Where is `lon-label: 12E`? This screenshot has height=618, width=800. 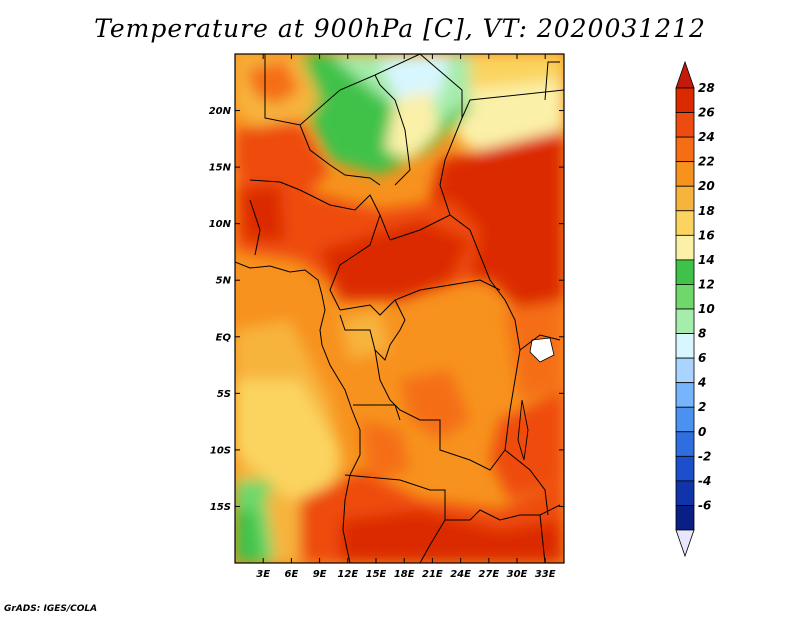 lon-label: 12E is located at coordinates (347, 574).